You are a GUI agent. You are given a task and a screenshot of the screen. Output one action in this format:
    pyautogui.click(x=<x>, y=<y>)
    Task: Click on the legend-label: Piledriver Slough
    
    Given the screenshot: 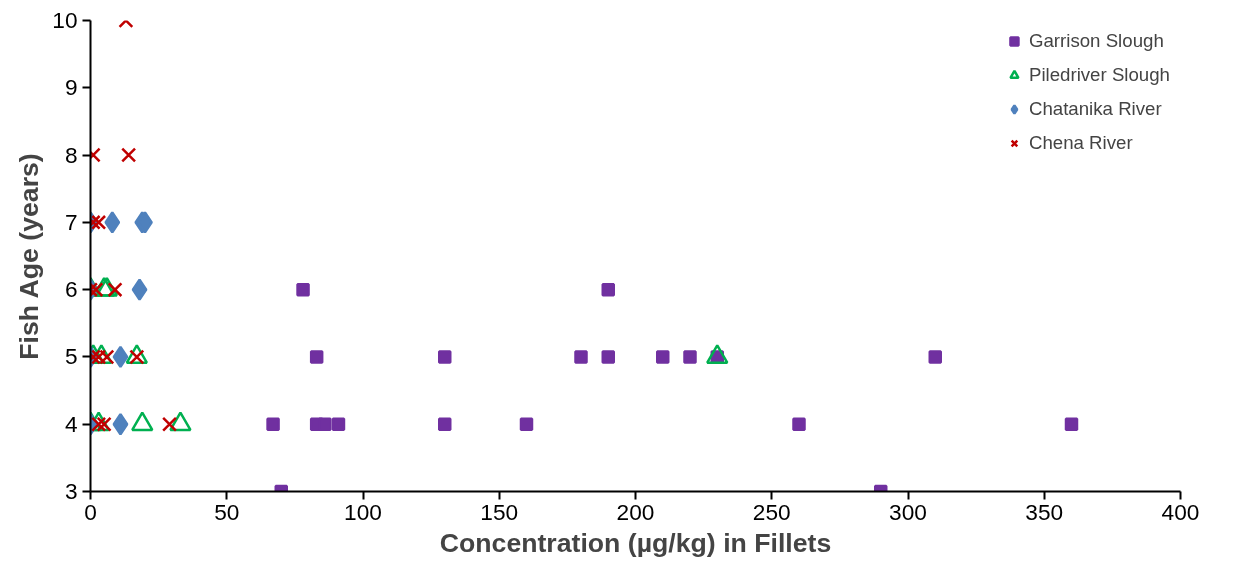 What is the action you would take?
    pyautogui.click(x=1099, y=75)
    